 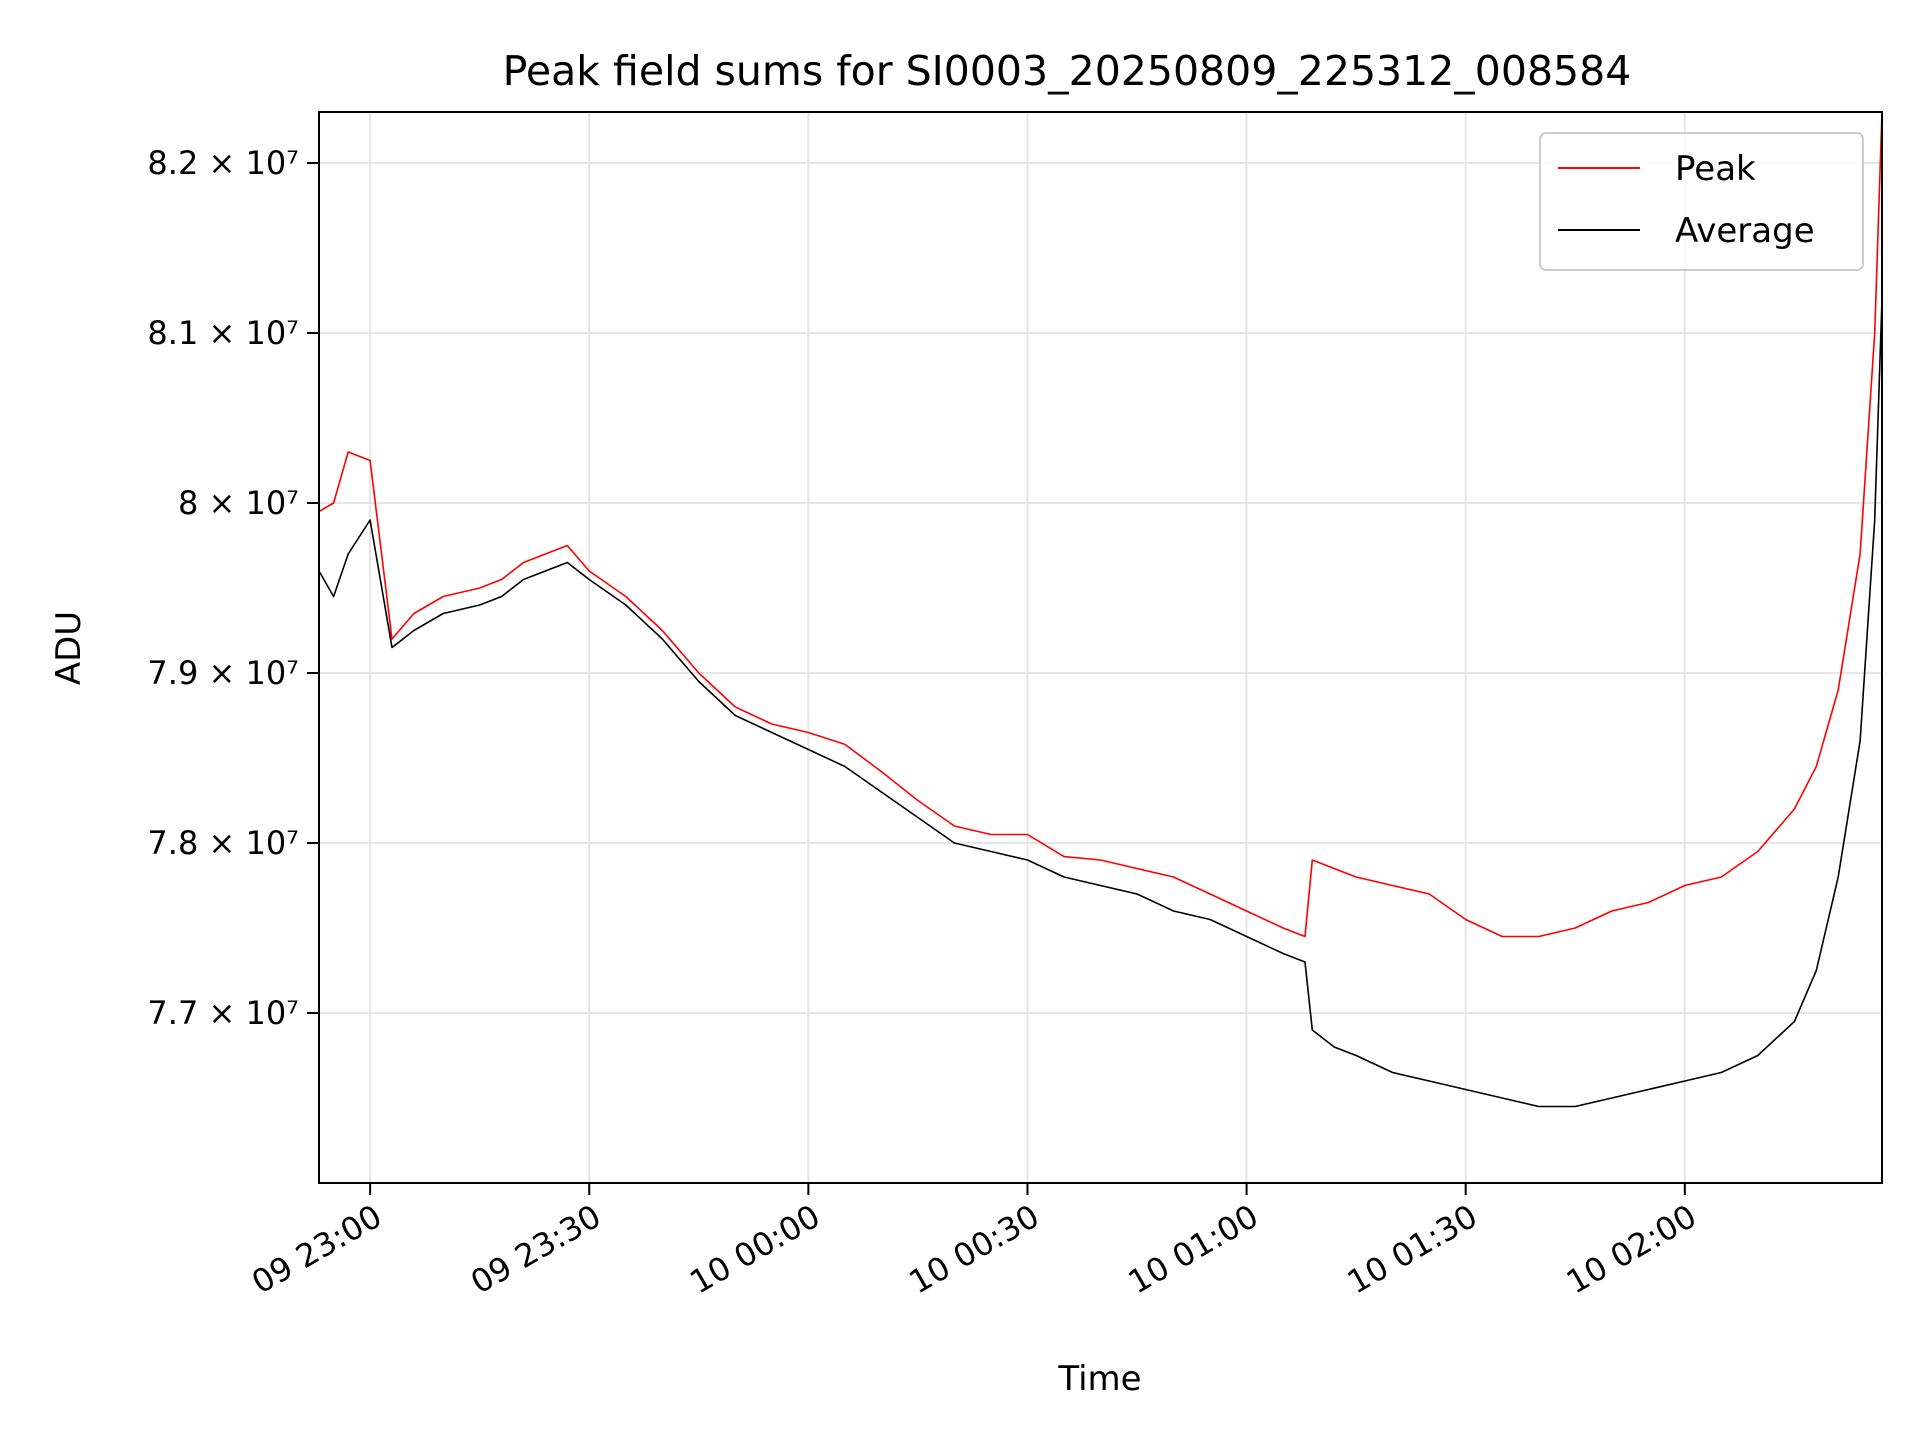 I want to click on y-tick-label: 8.2 × 10⁷, so click(x=223, y=163).